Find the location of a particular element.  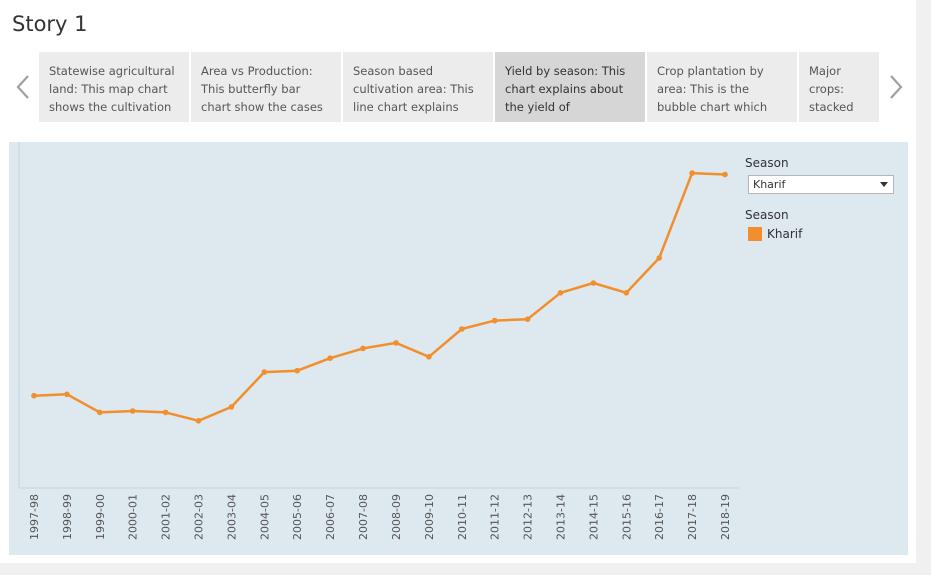

story-point-caption: Major crops: stacked bar show the cro is located at coordinates (831, 89).